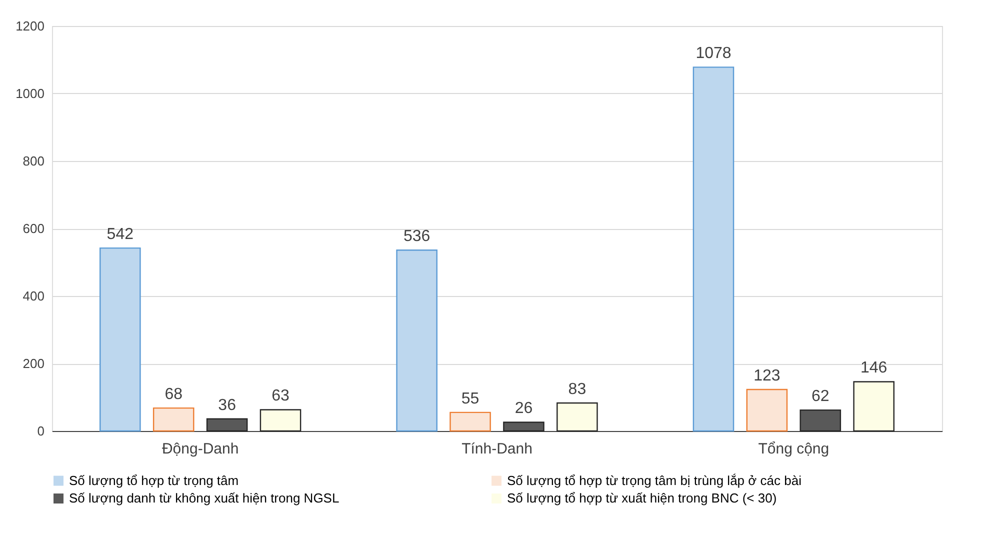 The height and width of the screenshot is (558, 998). What do you see at coordinates (30, 93) in the screenshot?
I see `y-tick-label: 1000` at bounding box center [30, 93].